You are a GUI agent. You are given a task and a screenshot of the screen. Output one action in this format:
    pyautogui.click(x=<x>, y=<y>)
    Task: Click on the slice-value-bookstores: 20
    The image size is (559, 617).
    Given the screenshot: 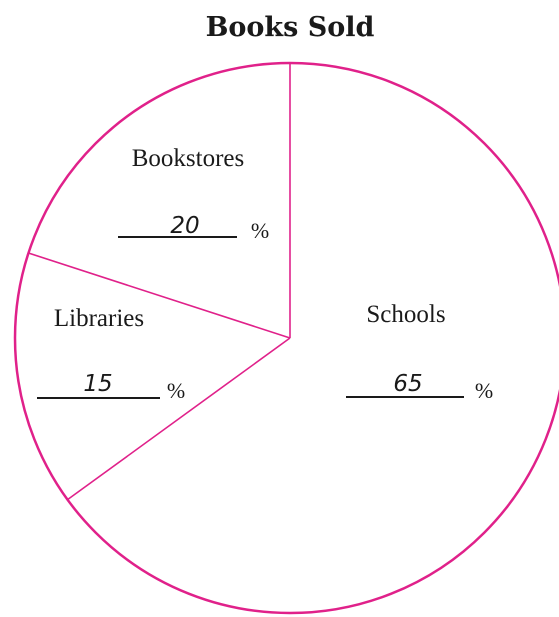 What is the action you would take?
    pyautogui.click(x=184, y=226)
    